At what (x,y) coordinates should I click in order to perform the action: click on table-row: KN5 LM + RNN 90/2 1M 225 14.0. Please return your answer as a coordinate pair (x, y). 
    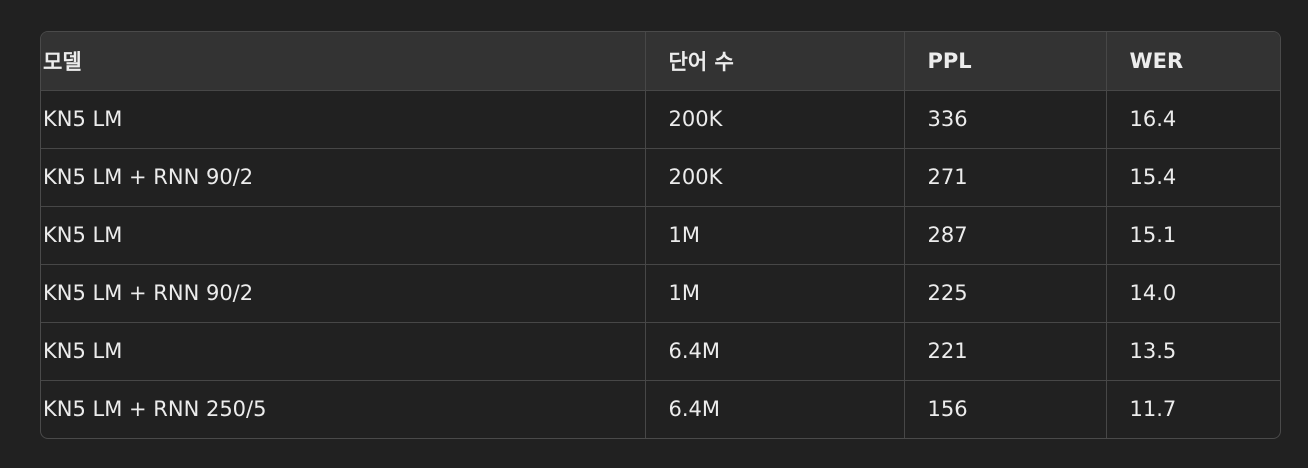
    Looking at the image, I should click on (660, 293).